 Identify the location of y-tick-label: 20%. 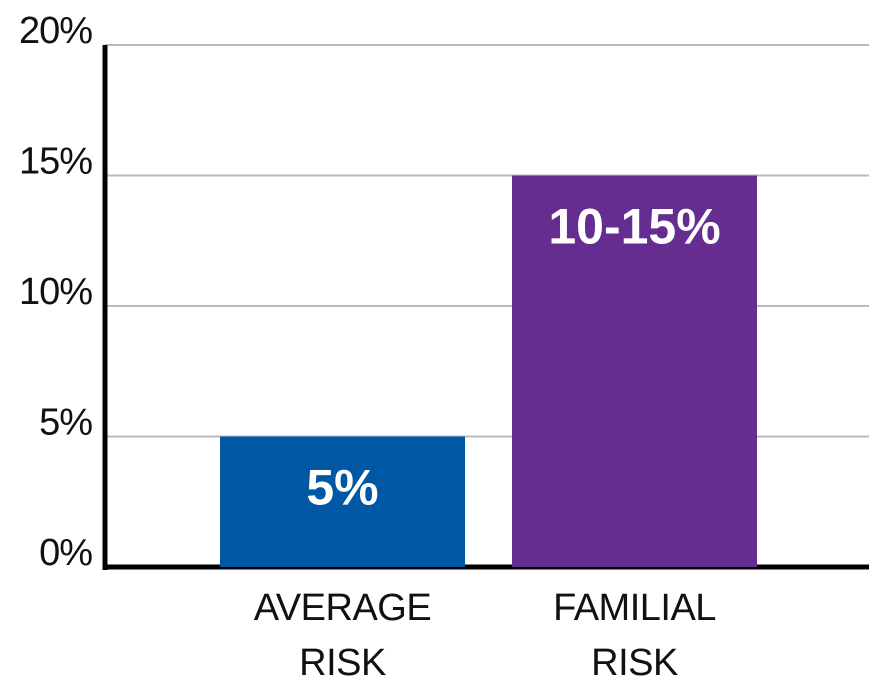
(55, 31).